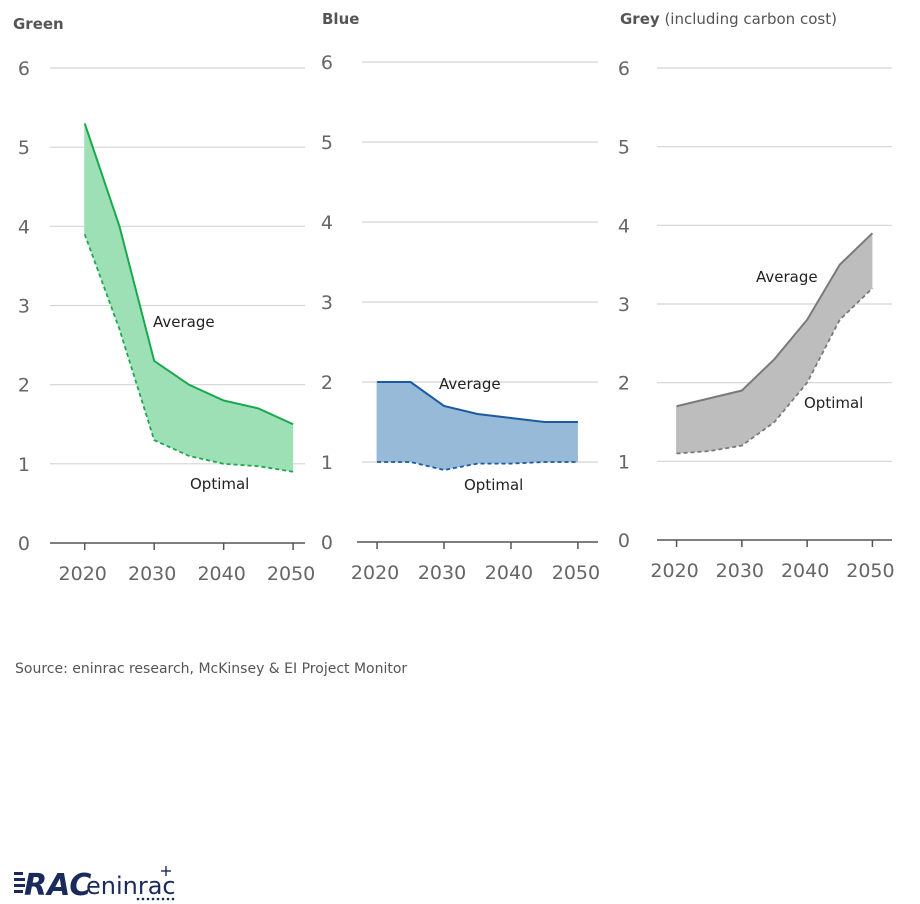 The height and width of the screenshot is (904, 920). Describe the element at coordinates (57, 885) in the screenshot. I see `logo-mark: RAC` at that location.